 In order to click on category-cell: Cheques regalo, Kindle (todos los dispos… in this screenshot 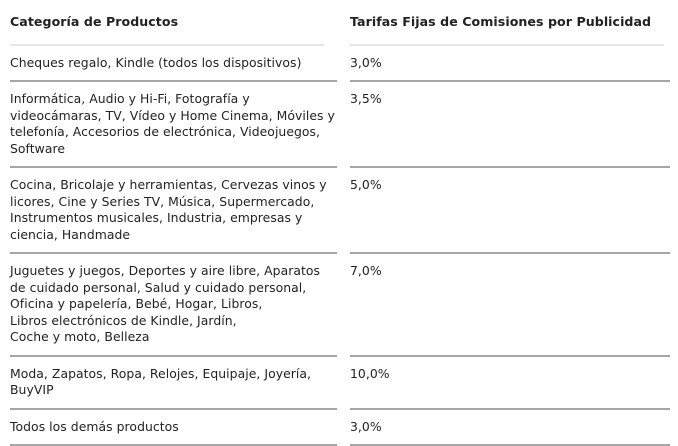, I will do `click(173, 64)`.